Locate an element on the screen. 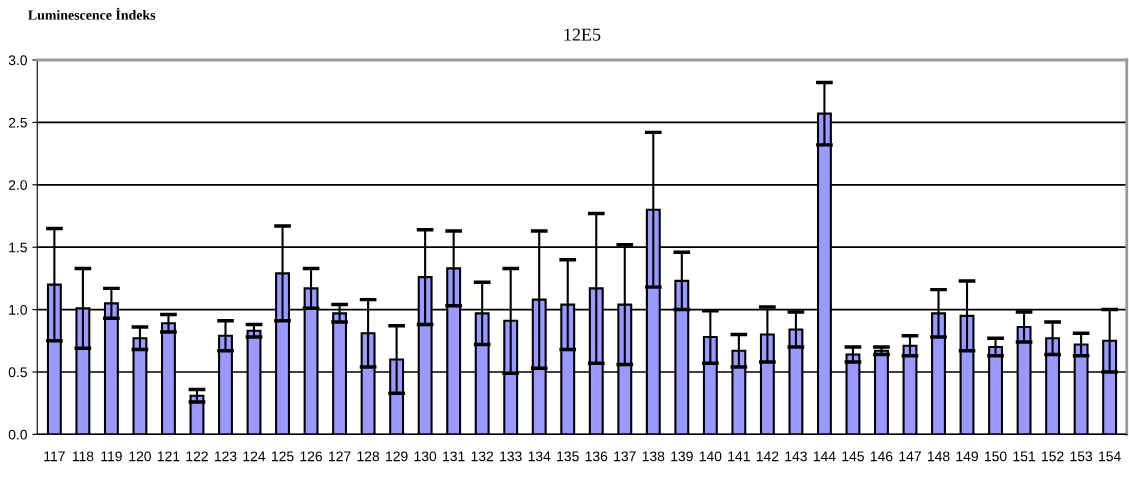  y-tick-label: 1.0 is located at coordinates (18, 309).